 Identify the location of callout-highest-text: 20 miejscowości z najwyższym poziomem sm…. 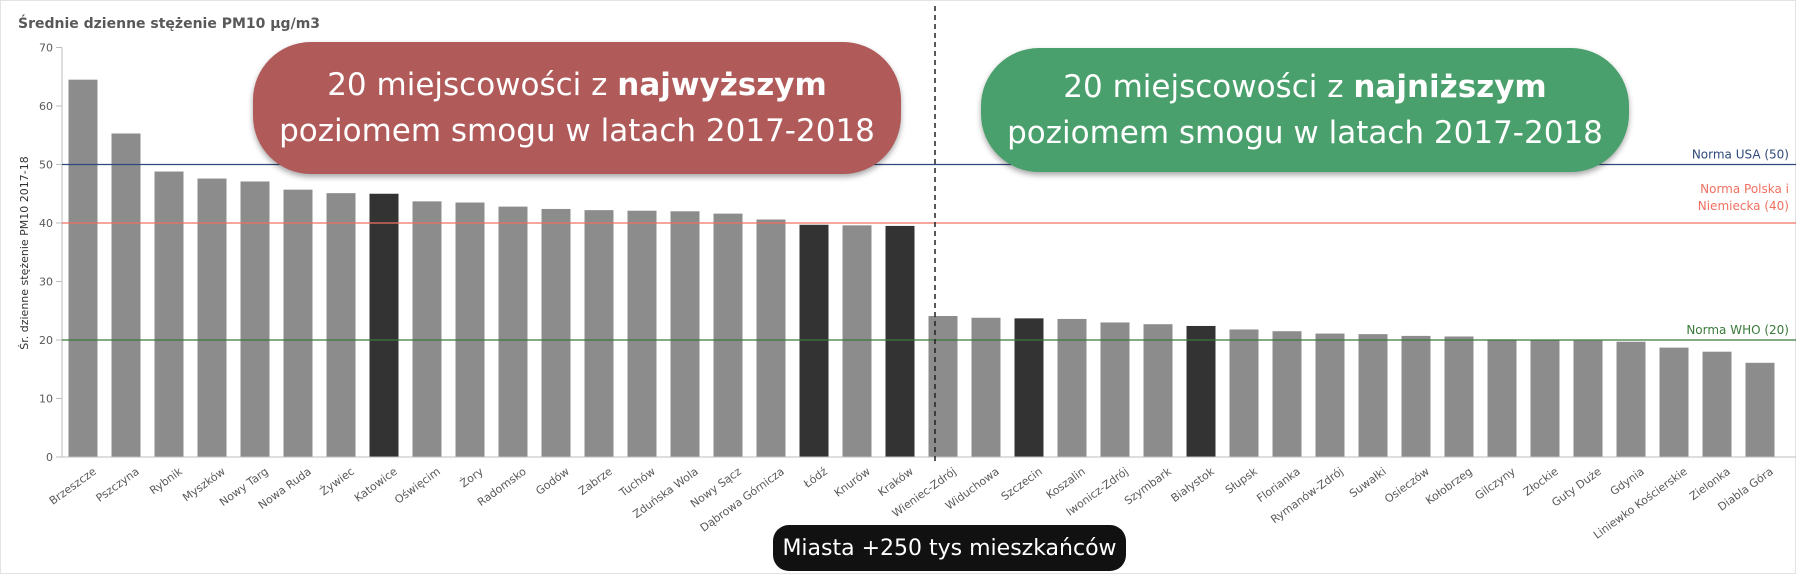
(577, 108).